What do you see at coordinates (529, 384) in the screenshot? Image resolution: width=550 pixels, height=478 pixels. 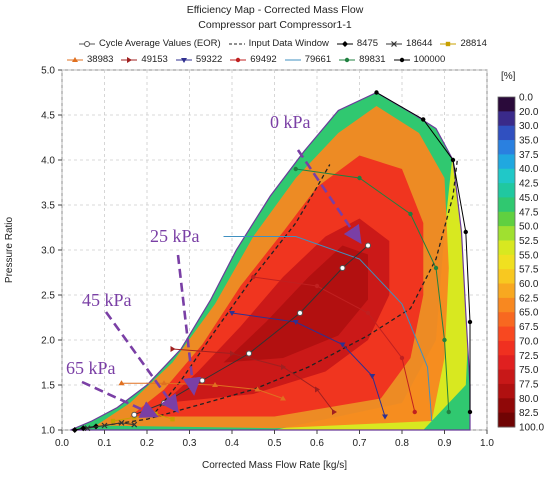 I see `colorbar-tick-label: 77.5` at bounding box center [529, 384].